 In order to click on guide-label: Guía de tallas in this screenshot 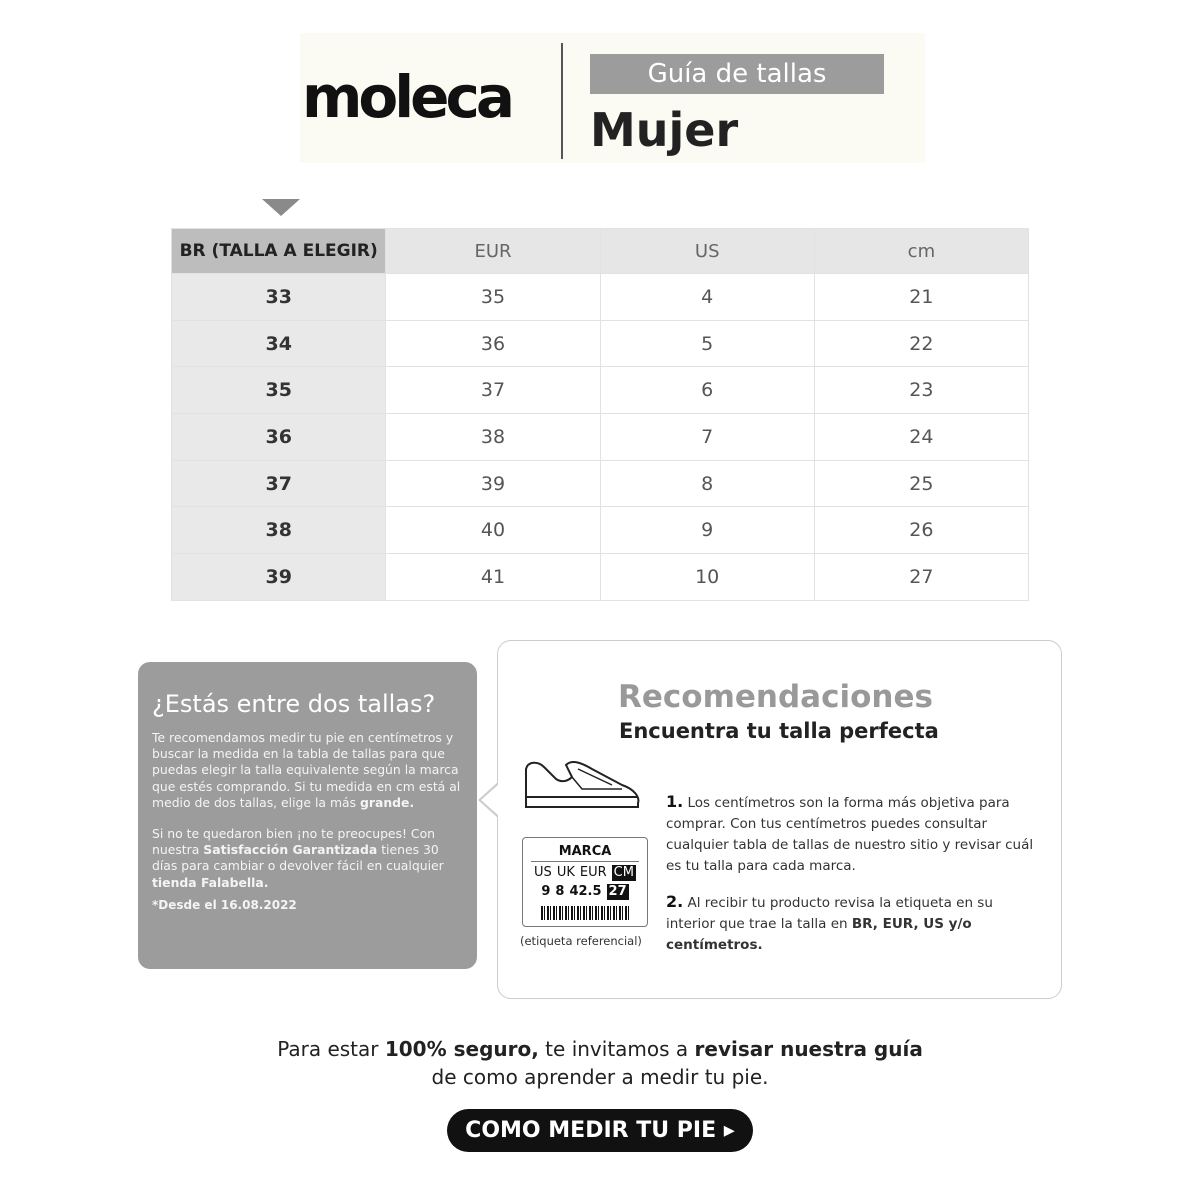, I will do `click(737, 74)`.